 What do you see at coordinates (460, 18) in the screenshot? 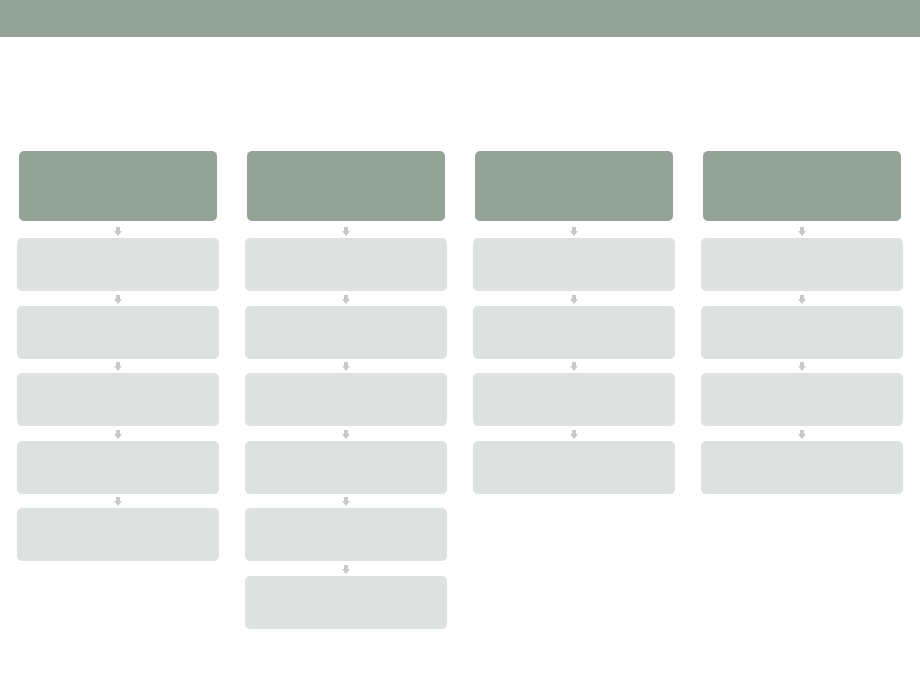
I see `header-bar` at bounding box center [460, 18].